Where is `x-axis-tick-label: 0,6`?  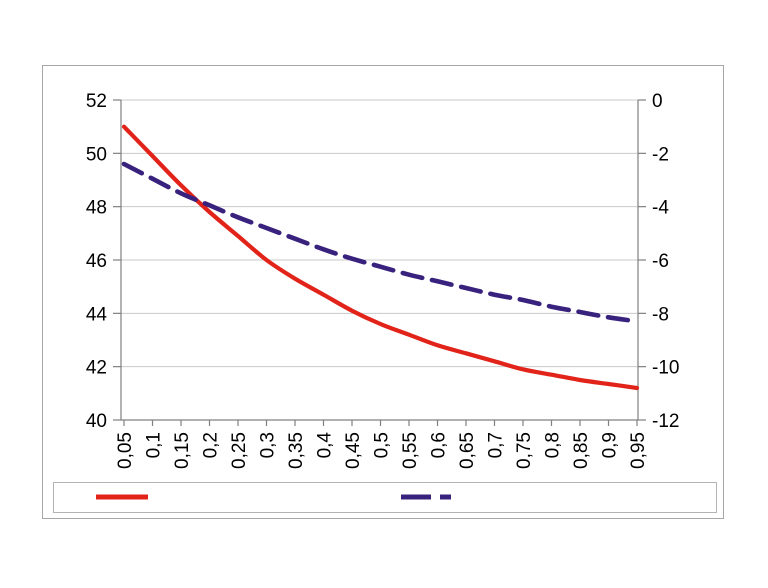 x-axis-tick-label: 0,6 is located at coordinates (439, 445).